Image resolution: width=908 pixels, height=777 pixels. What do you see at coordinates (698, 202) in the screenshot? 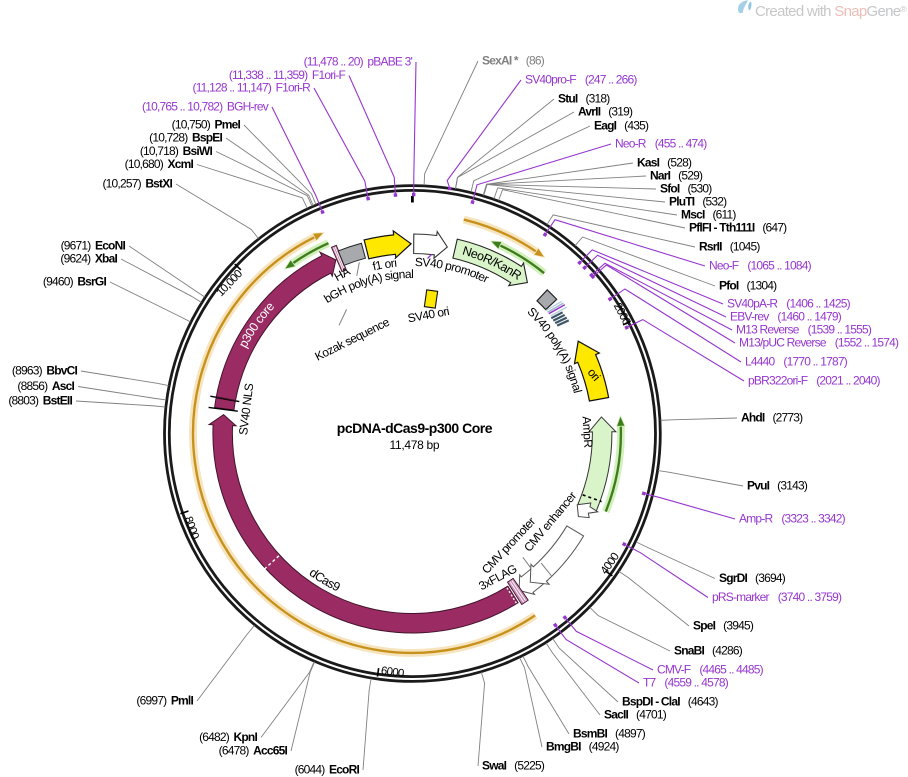
I see `svg-text:PluTI(532): PluTI (532)` at bounding box center [698, 202].